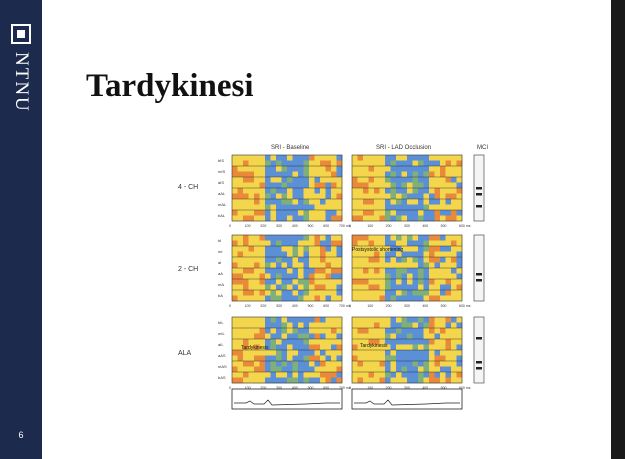  I want to click on time-tick-label: 500, so click(311, 306).